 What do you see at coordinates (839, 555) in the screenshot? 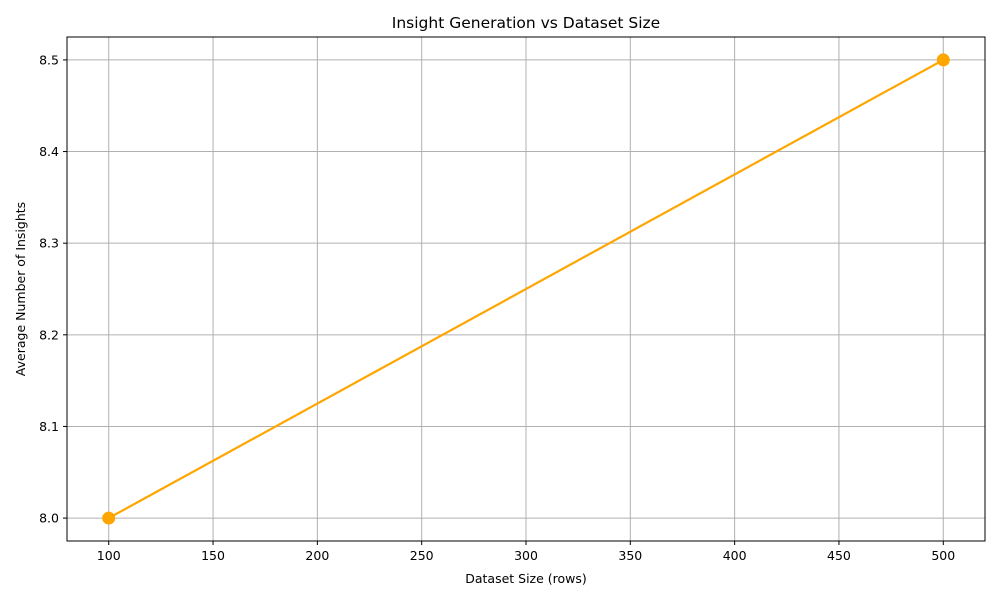
I see `x-tick-label: 450` at bounding box center [839, 555].